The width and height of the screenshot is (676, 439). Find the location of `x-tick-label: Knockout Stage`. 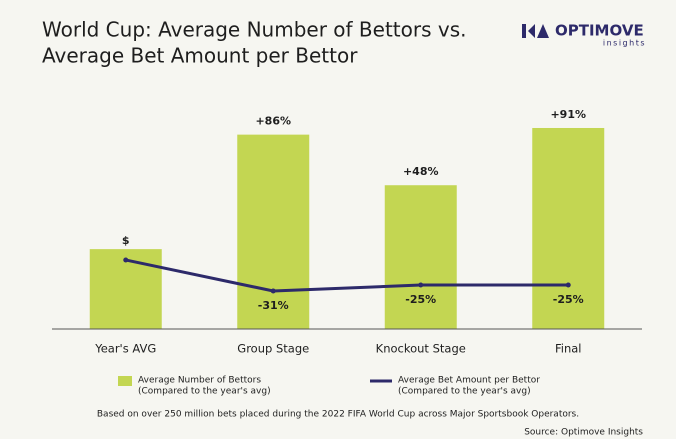

x-tick-label: Knockout Stage is located at coordinates (421, 349).